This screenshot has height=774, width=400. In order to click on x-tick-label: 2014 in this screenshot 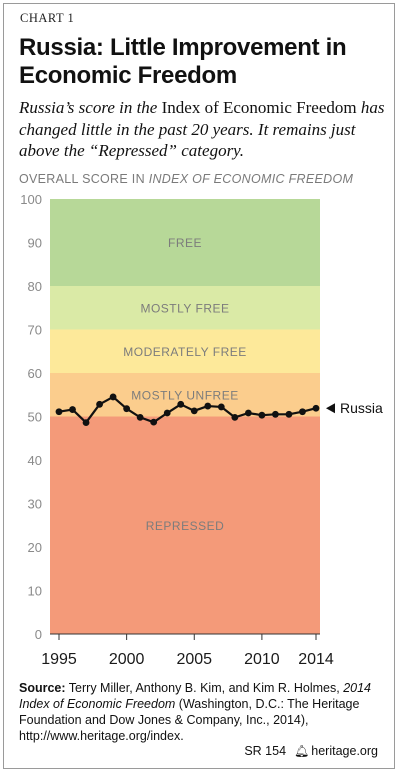, I will do `click(316, 659)`.